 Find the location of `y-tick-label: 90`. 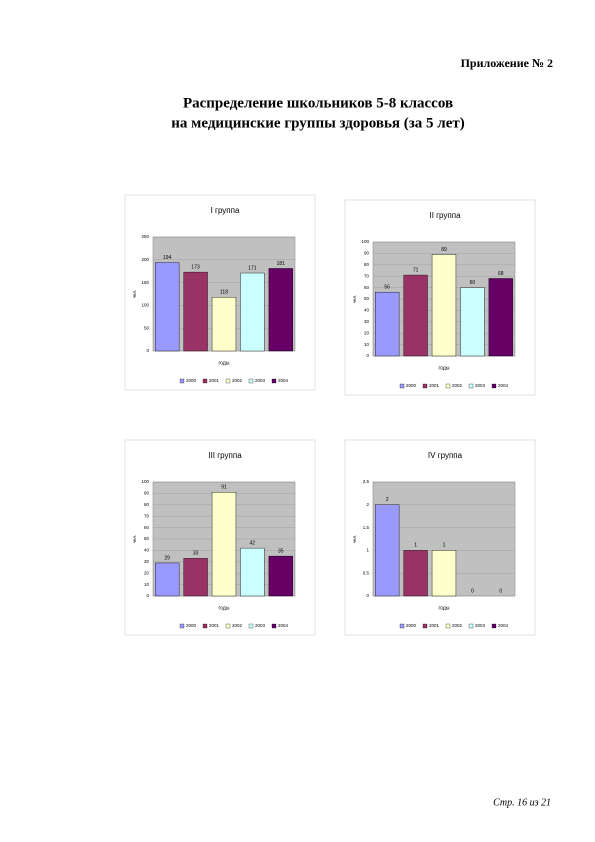

y-tick-label: 90 is located at coordinates (147, 493).